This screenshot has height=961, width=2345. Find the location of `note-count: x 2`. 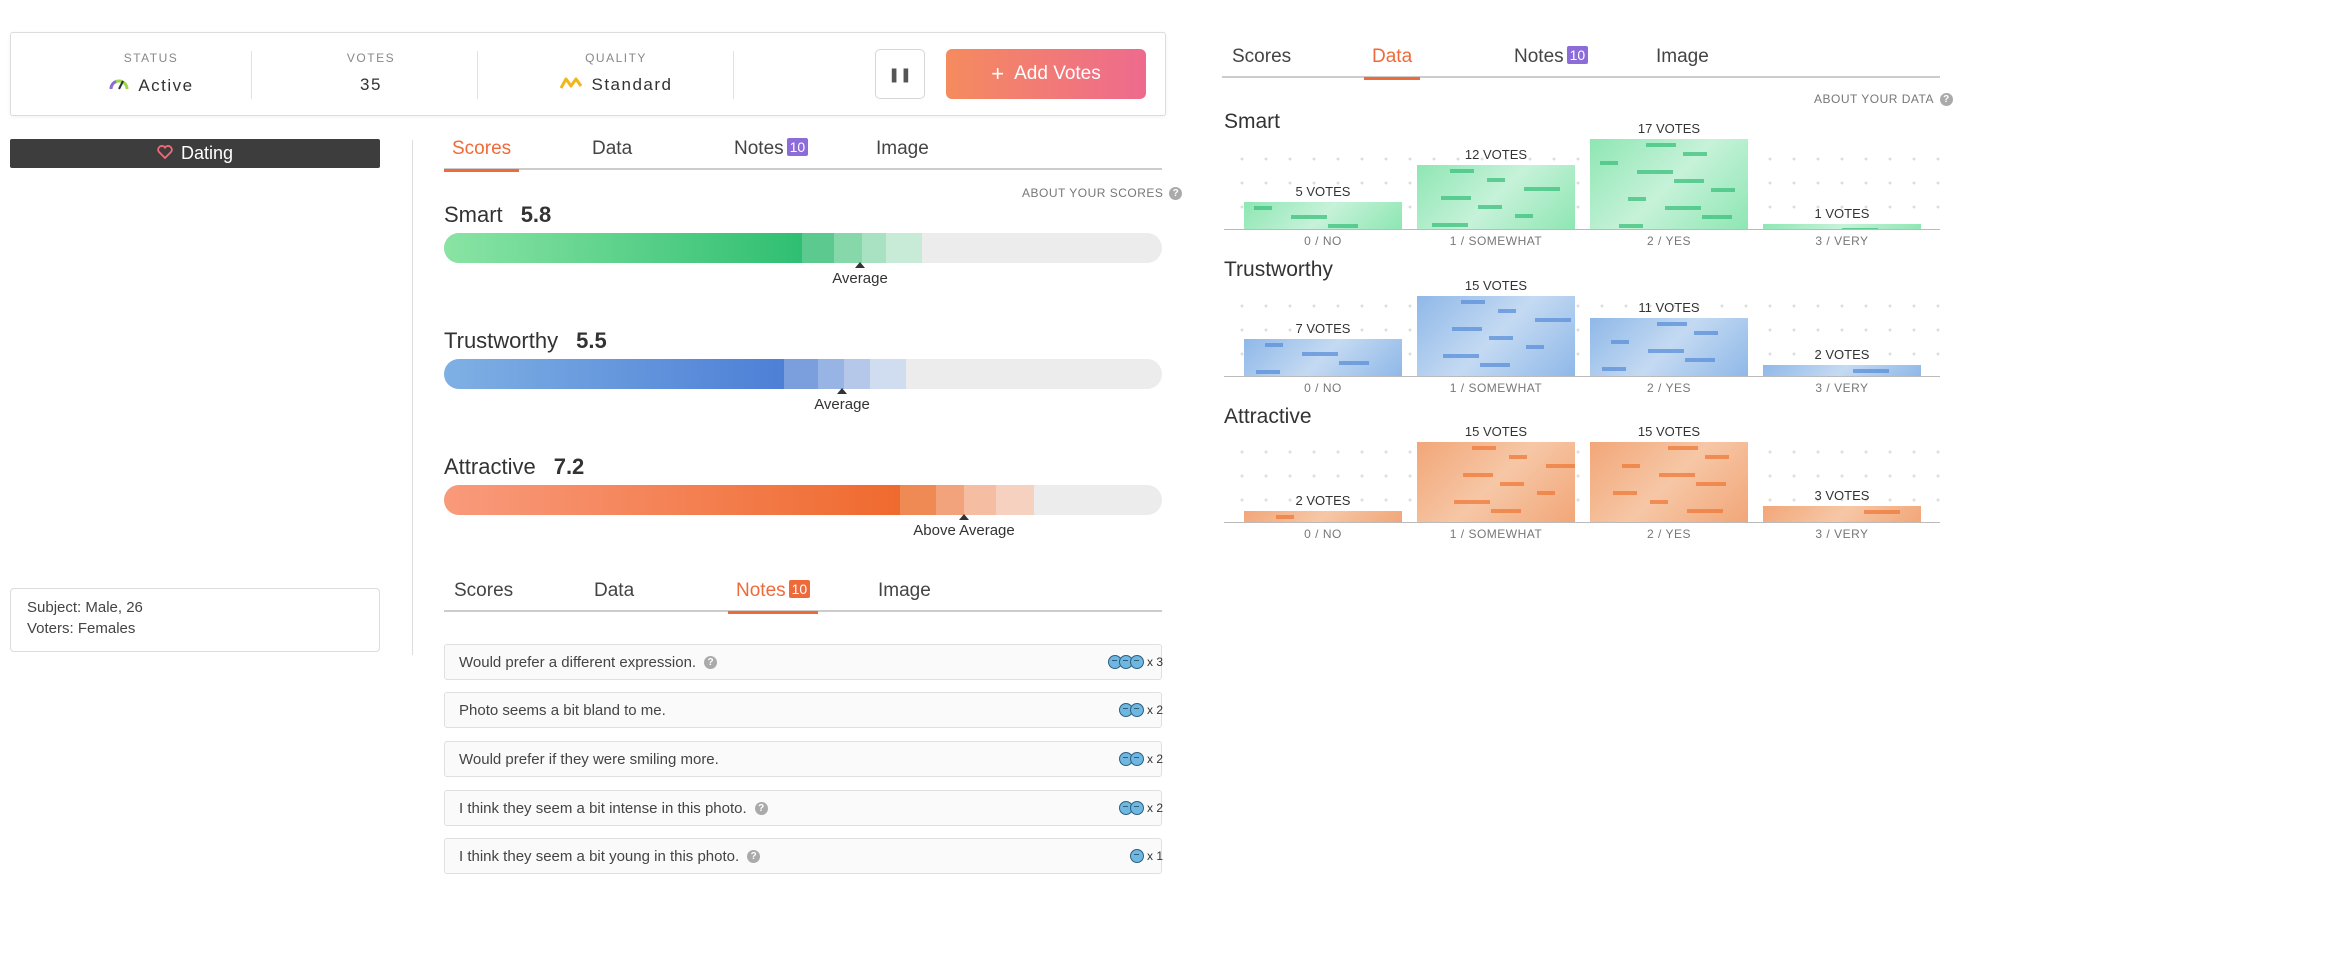

note-count: x 2 is located at coordinates (1154, 710).